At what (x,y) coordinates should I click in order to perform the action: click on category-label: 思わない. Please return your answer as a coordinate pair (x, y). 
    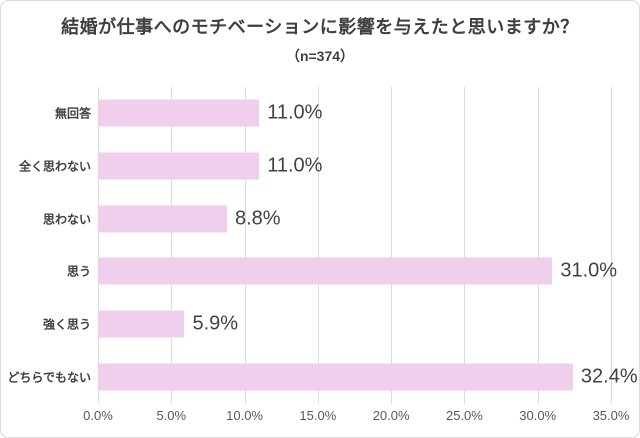
    Looking at the image, I should click on (66, 219).